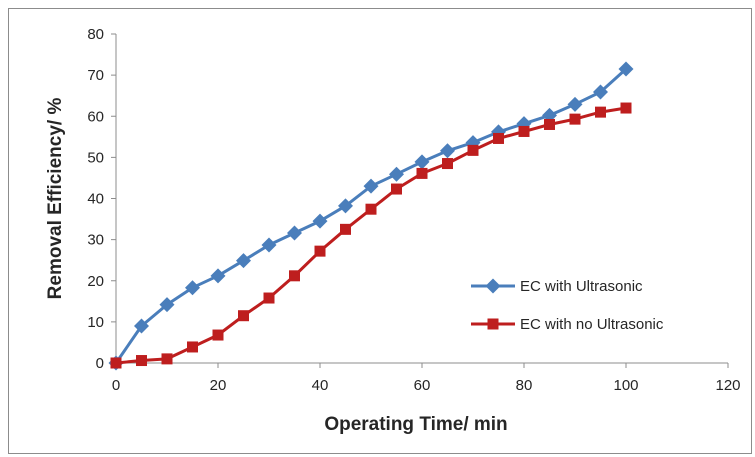  What do you see at coordinates (95, 75) in the screenshot?
I see `y-tick-label: 70` at bounding box center [95, 75].